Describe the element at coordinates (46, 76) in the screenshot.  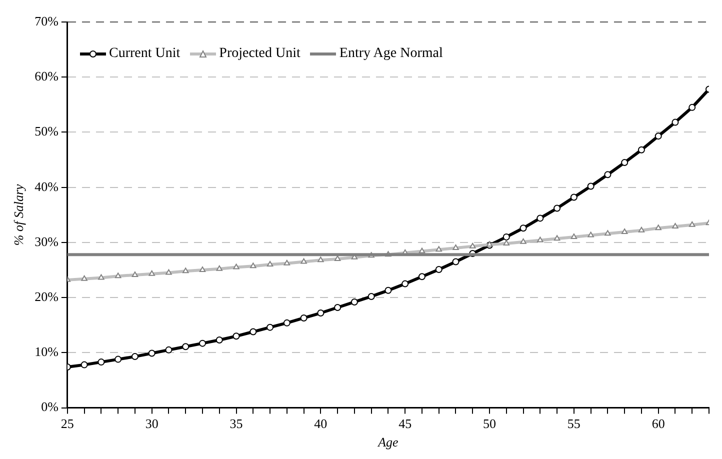
I see `y-tick-label: 60%` at that location.